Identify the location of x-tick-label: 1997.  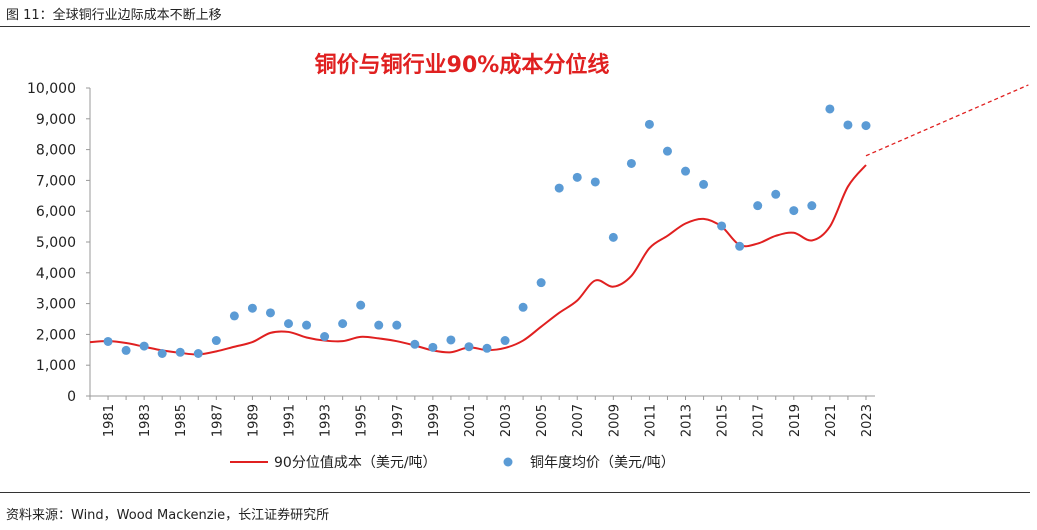
(398, 420).